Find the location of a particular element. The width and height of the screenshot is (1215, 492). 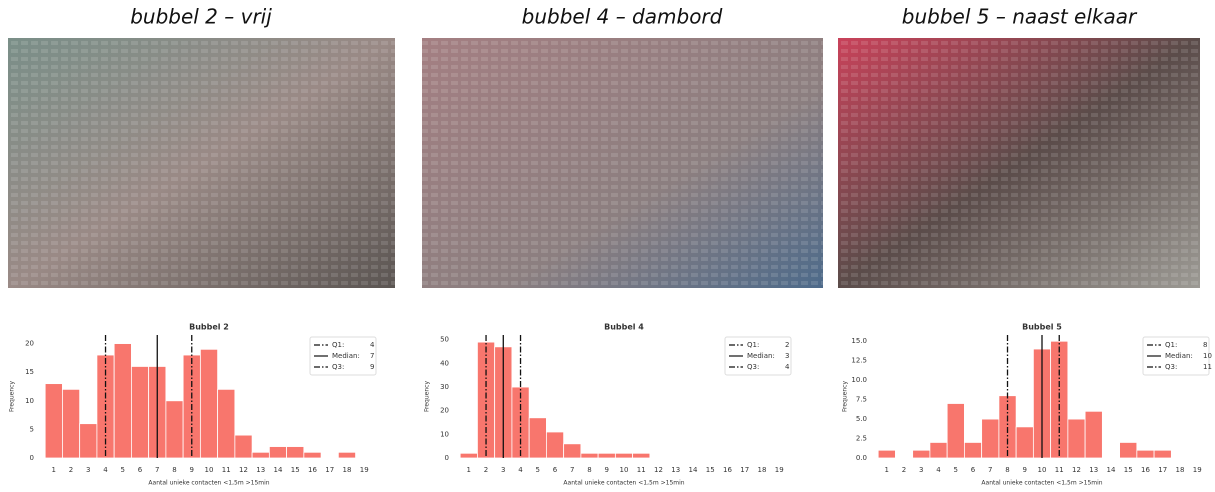

x-tick-label: 3 is located at coordinates (503, 470).